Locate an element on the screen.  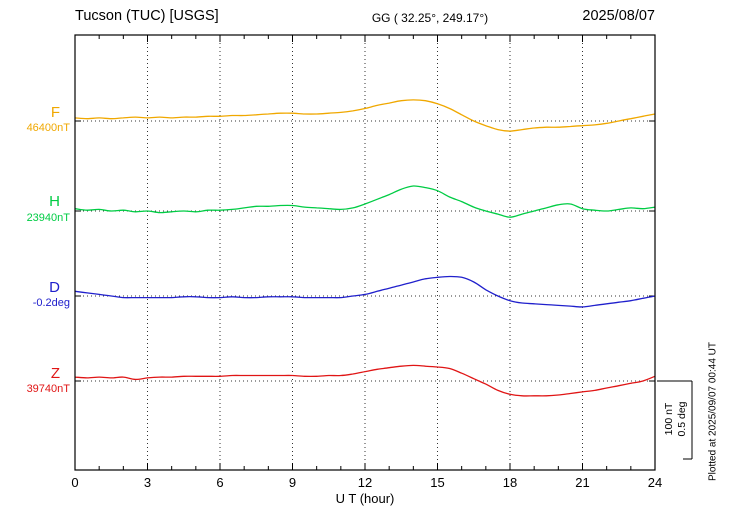
x-tick-label: 6 is located at coordinates (219, 482).